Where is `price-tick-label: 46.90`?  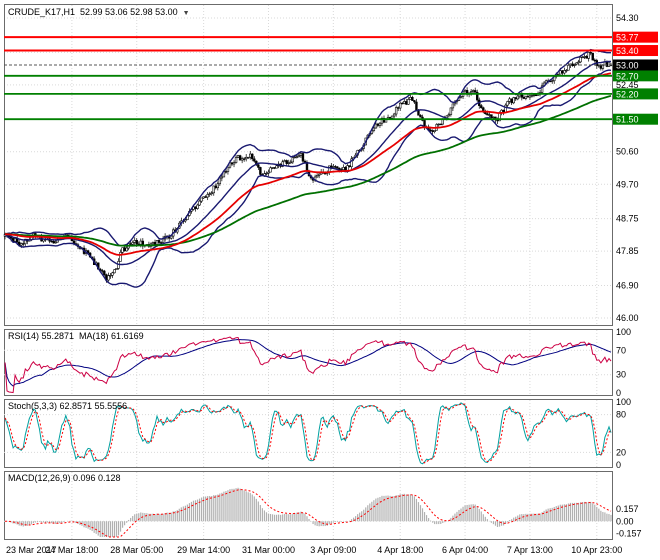
price-tick-label: 46.90 is located at coordinates (627, 285).